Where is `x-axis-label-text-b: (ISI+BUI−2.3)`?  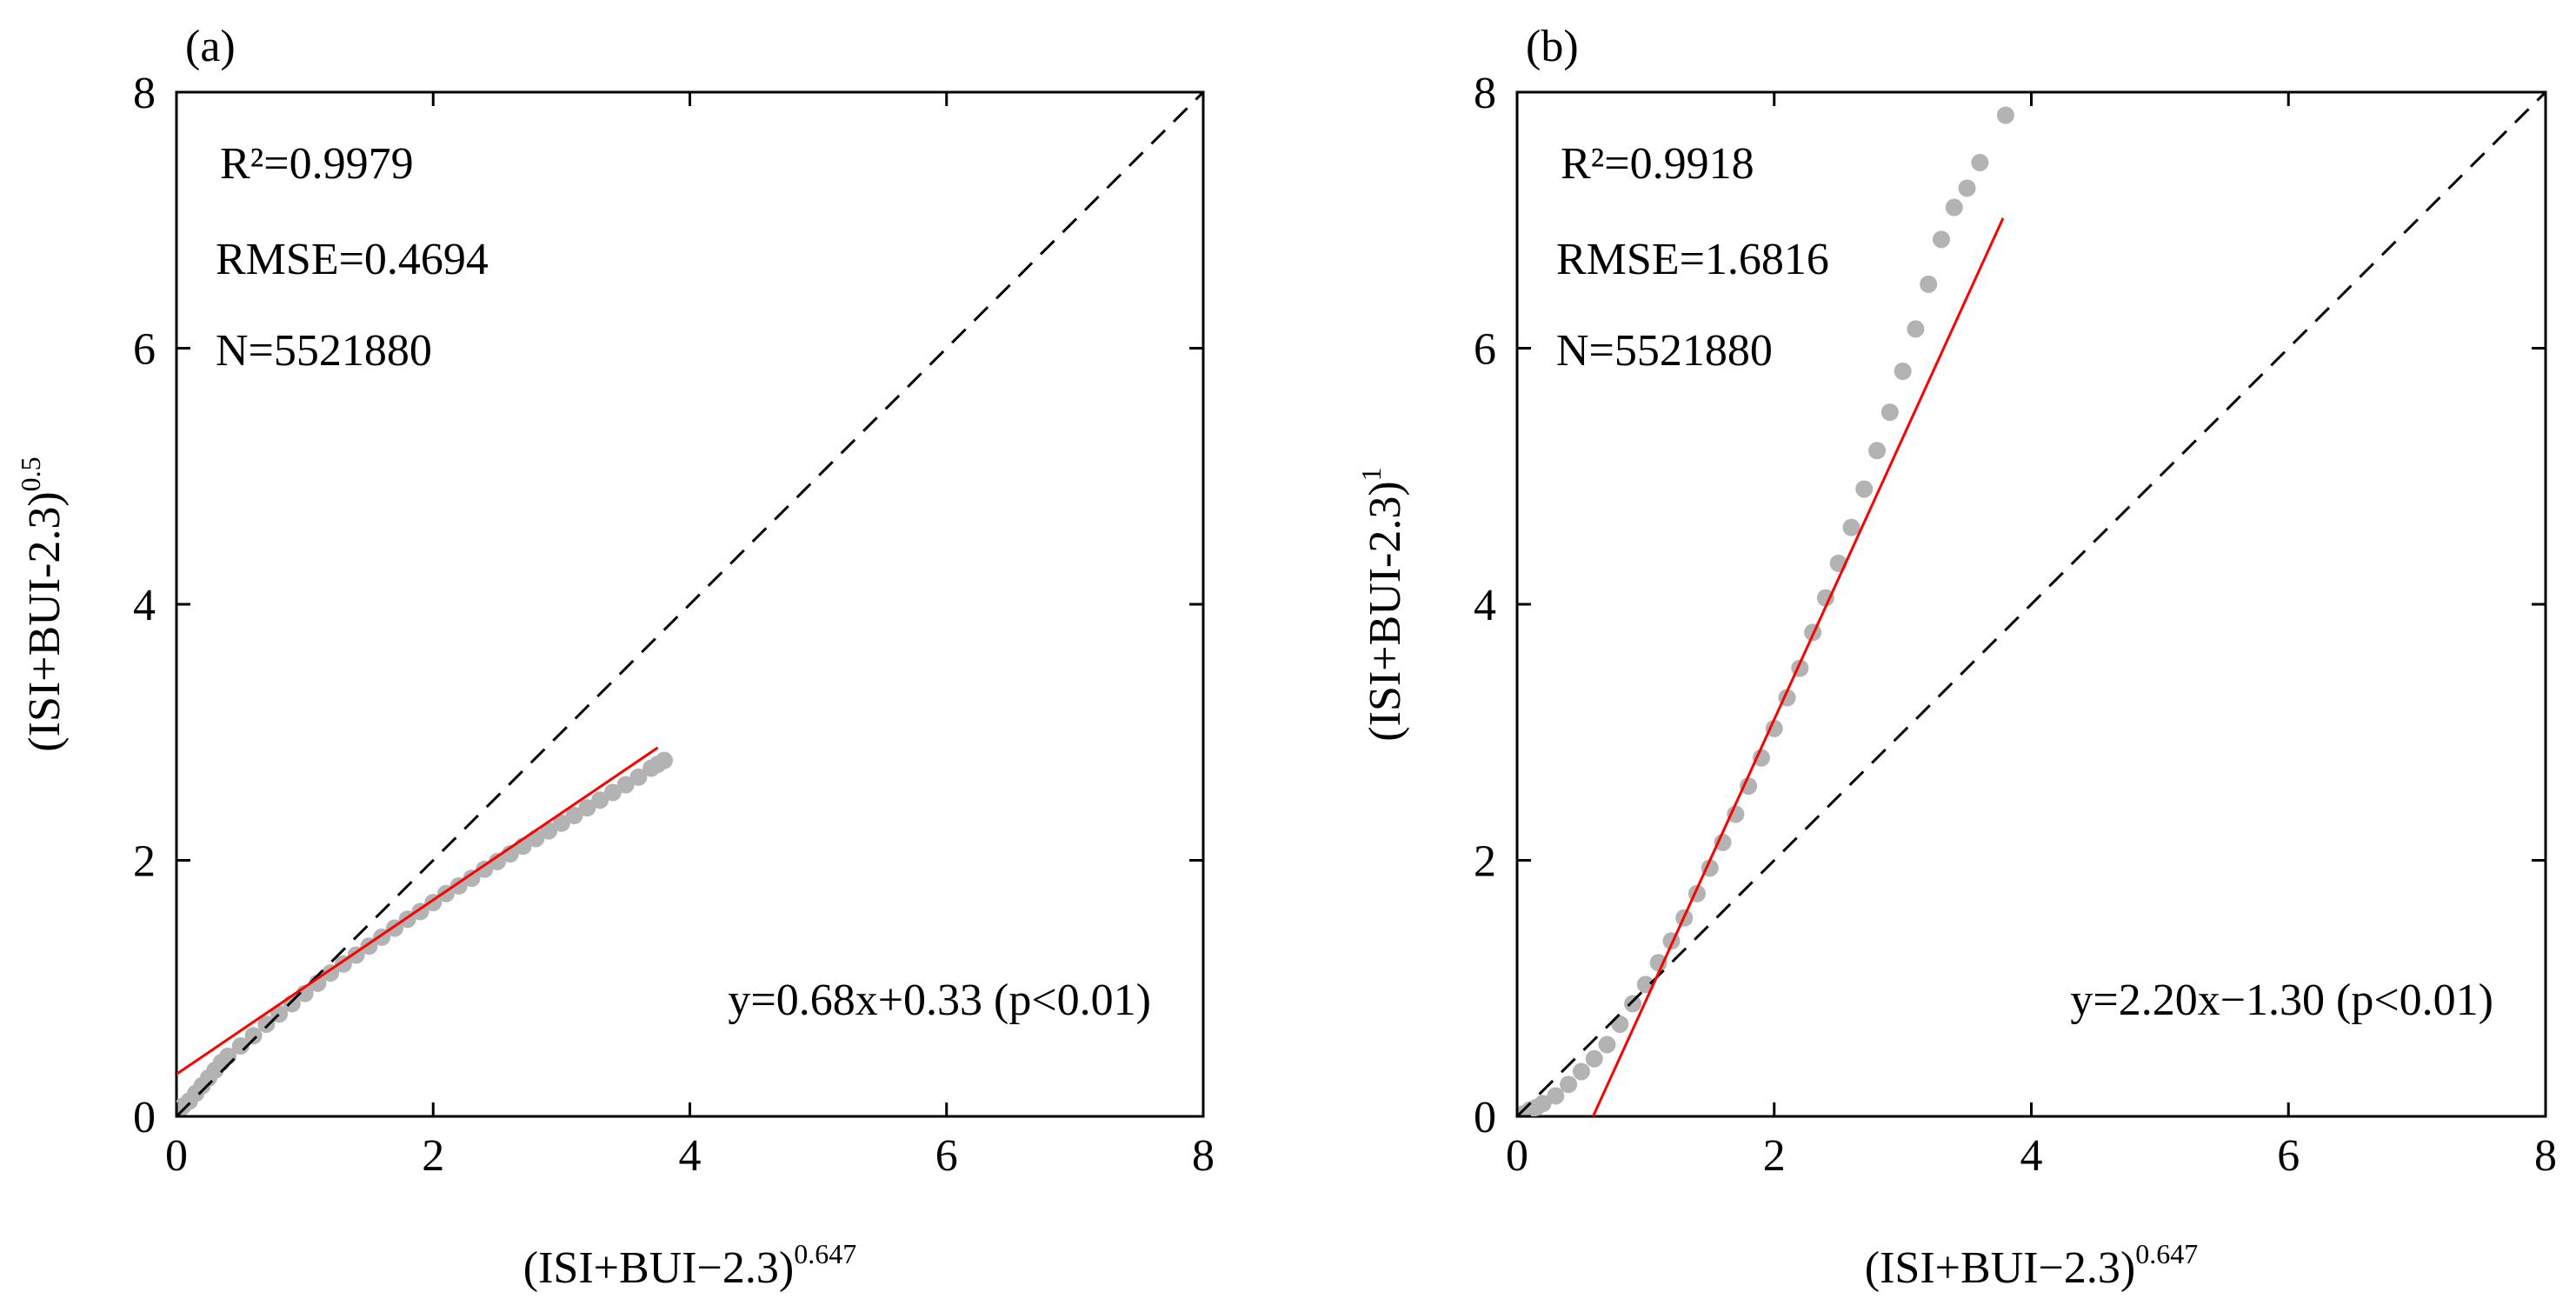 x-axis-label-text-b: (ISI+BUI−2.3) is located at coordinates (2000, 1268).